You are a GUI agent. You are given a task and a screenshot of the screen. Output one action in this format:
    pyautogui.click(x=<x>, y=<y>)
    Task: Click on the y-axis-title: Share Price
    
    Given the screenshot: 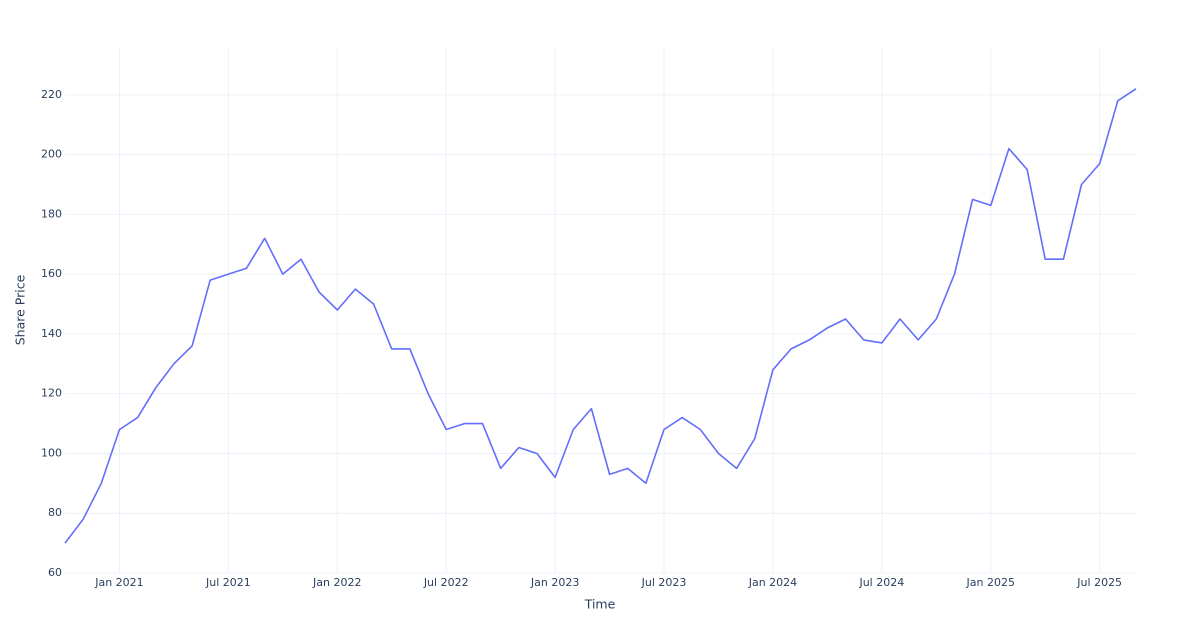 What is the action you would take?
    pyautogui.click(x=20, y=309)
    